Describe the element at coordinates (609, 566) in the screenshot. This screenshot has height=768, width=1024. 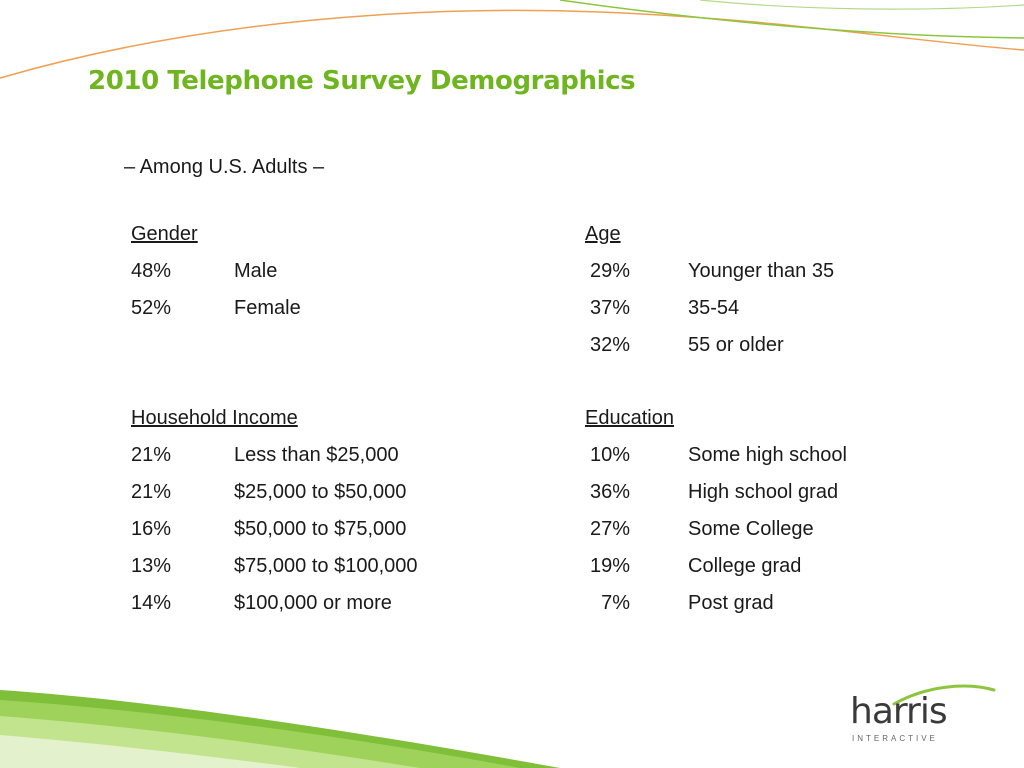
I see `education-pct: 19%` at that location.